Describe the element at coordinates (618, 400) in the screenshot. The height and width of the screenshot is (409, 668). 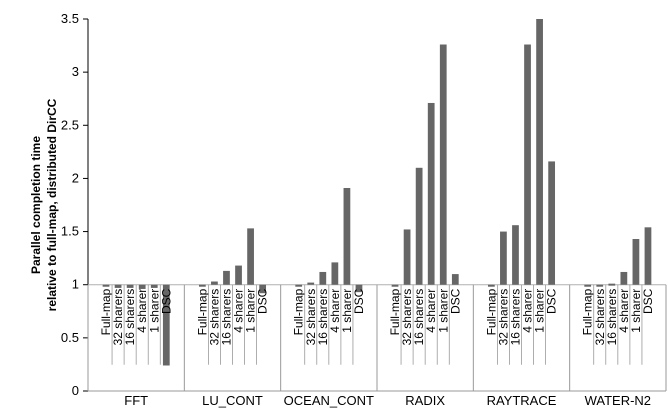
I see `group-label-5: WATER-N2` at that location.